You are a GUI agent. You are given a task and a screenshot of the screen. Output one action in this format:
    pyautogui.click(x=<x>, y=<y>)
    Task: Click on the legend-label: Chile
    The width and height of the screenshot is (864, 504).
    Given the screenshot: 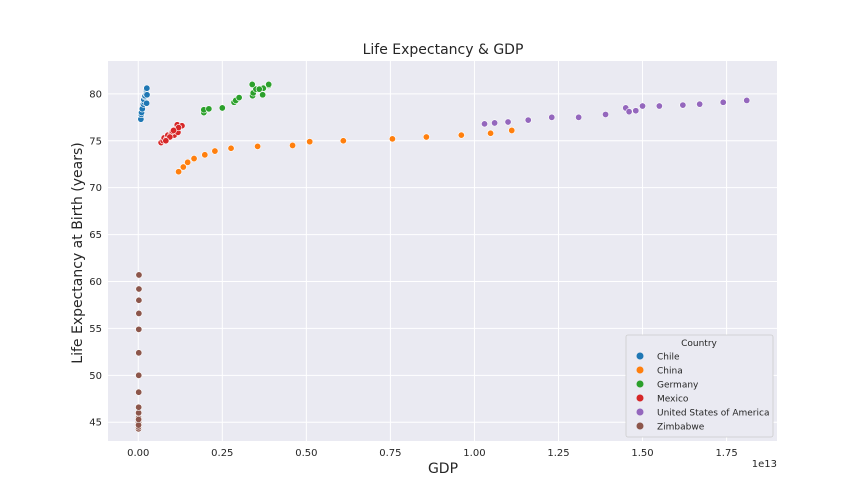 What is the action you would take?
    pyautogui.click(x=668, y=358)
    